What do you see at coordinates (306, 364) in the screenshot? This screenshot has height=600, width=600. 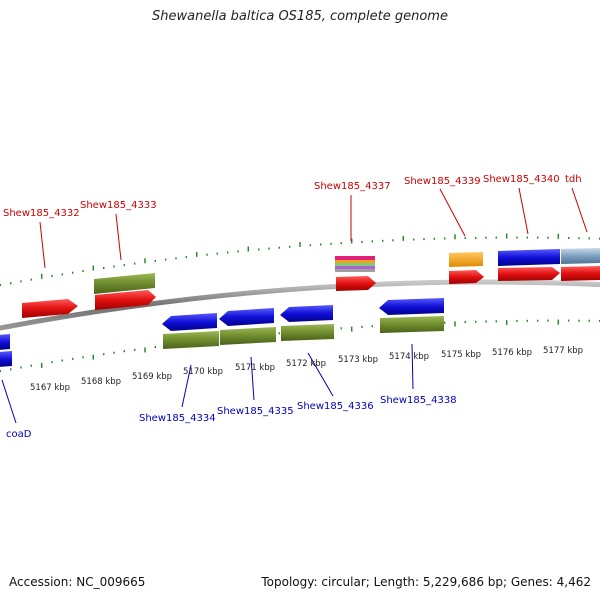 I see `kbp-label: 5172 kbp` at bounding box center [306, 364].